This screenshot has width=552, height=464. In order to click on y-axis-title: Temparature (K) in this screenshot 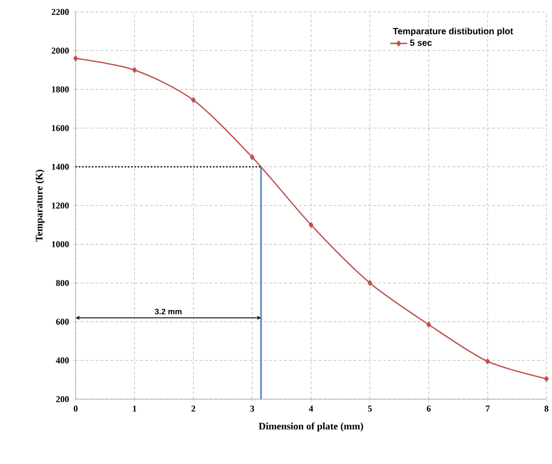, I will do `click(40, 206)`.